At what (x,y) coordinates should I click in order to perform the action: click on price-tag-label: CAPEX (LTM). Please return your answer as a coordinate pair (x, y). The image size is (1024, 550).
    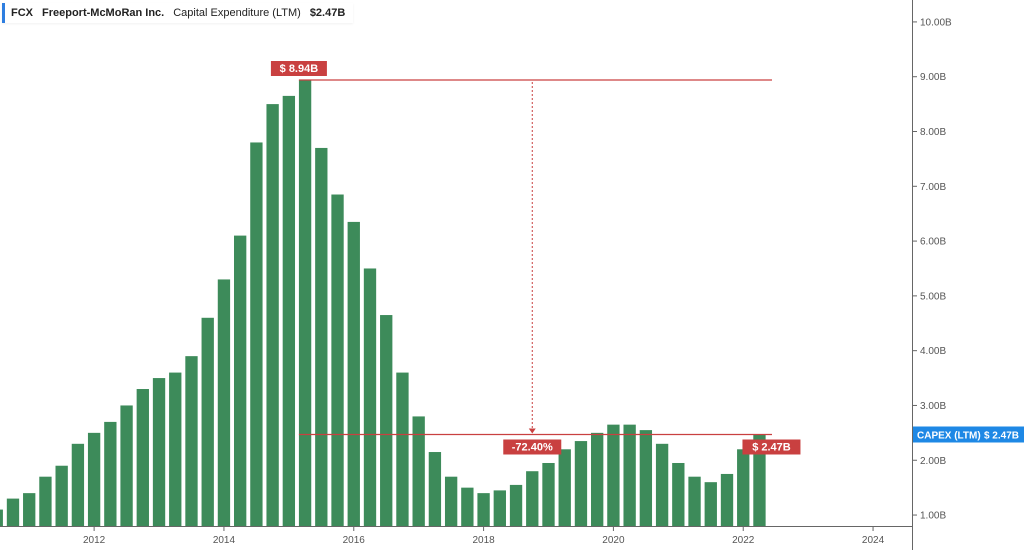
    Looking at the image, I should click on (949, 435).